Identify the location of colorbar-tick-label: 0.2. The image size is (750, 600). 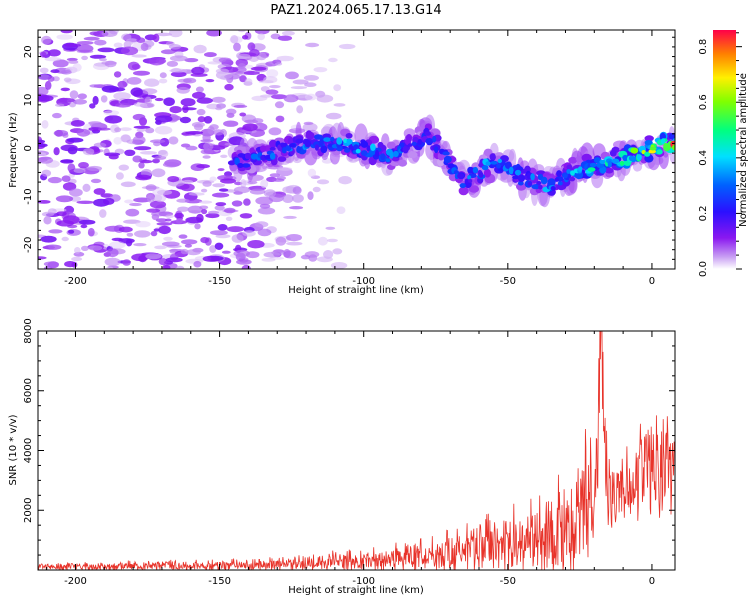
(703, 213).